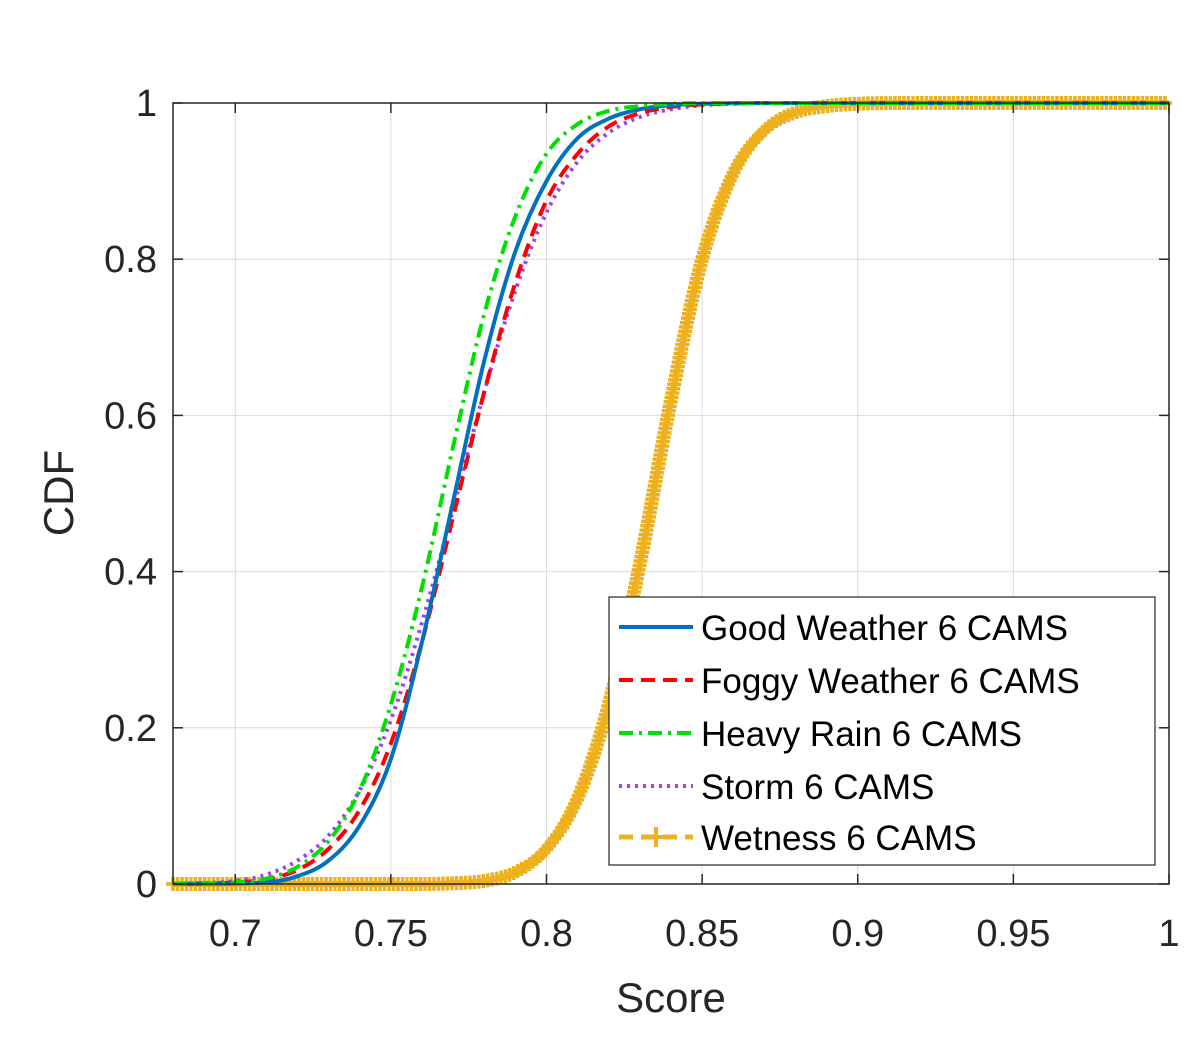 This screenshot has height=1039, width=1196. I want to click on x-tick-labels: 0.7 0.75 0.8 0.85 0.9 0.95 1, so click(694, 934).